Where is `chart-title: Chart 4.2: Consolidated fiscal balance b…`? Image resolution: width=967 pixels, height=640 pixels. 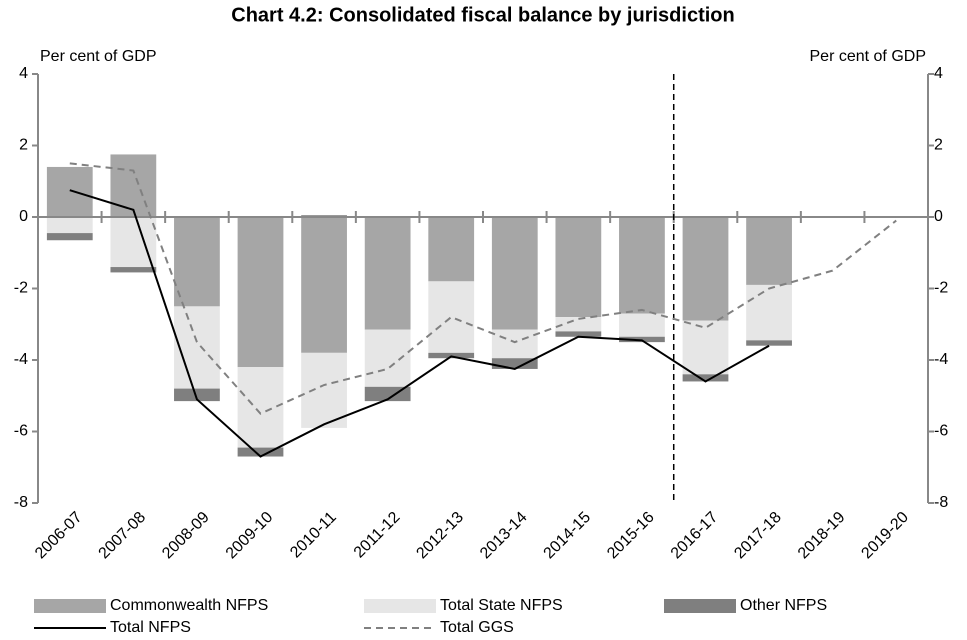
chart-title: Chart 4.2: Consolidated fiscal balance b… is located at coordinates (482, 15).